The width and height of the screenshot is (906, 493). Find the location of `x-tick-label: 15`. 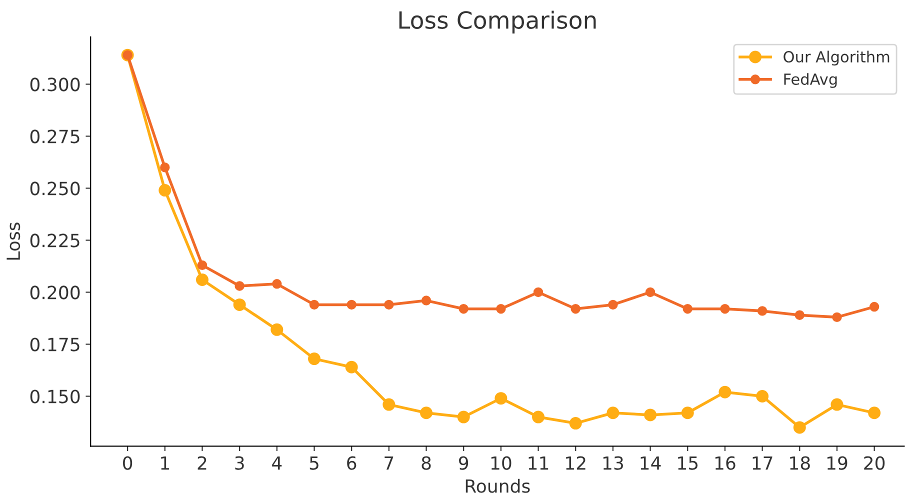

x-tick-label: 15 is located at coordinates (688, 463).